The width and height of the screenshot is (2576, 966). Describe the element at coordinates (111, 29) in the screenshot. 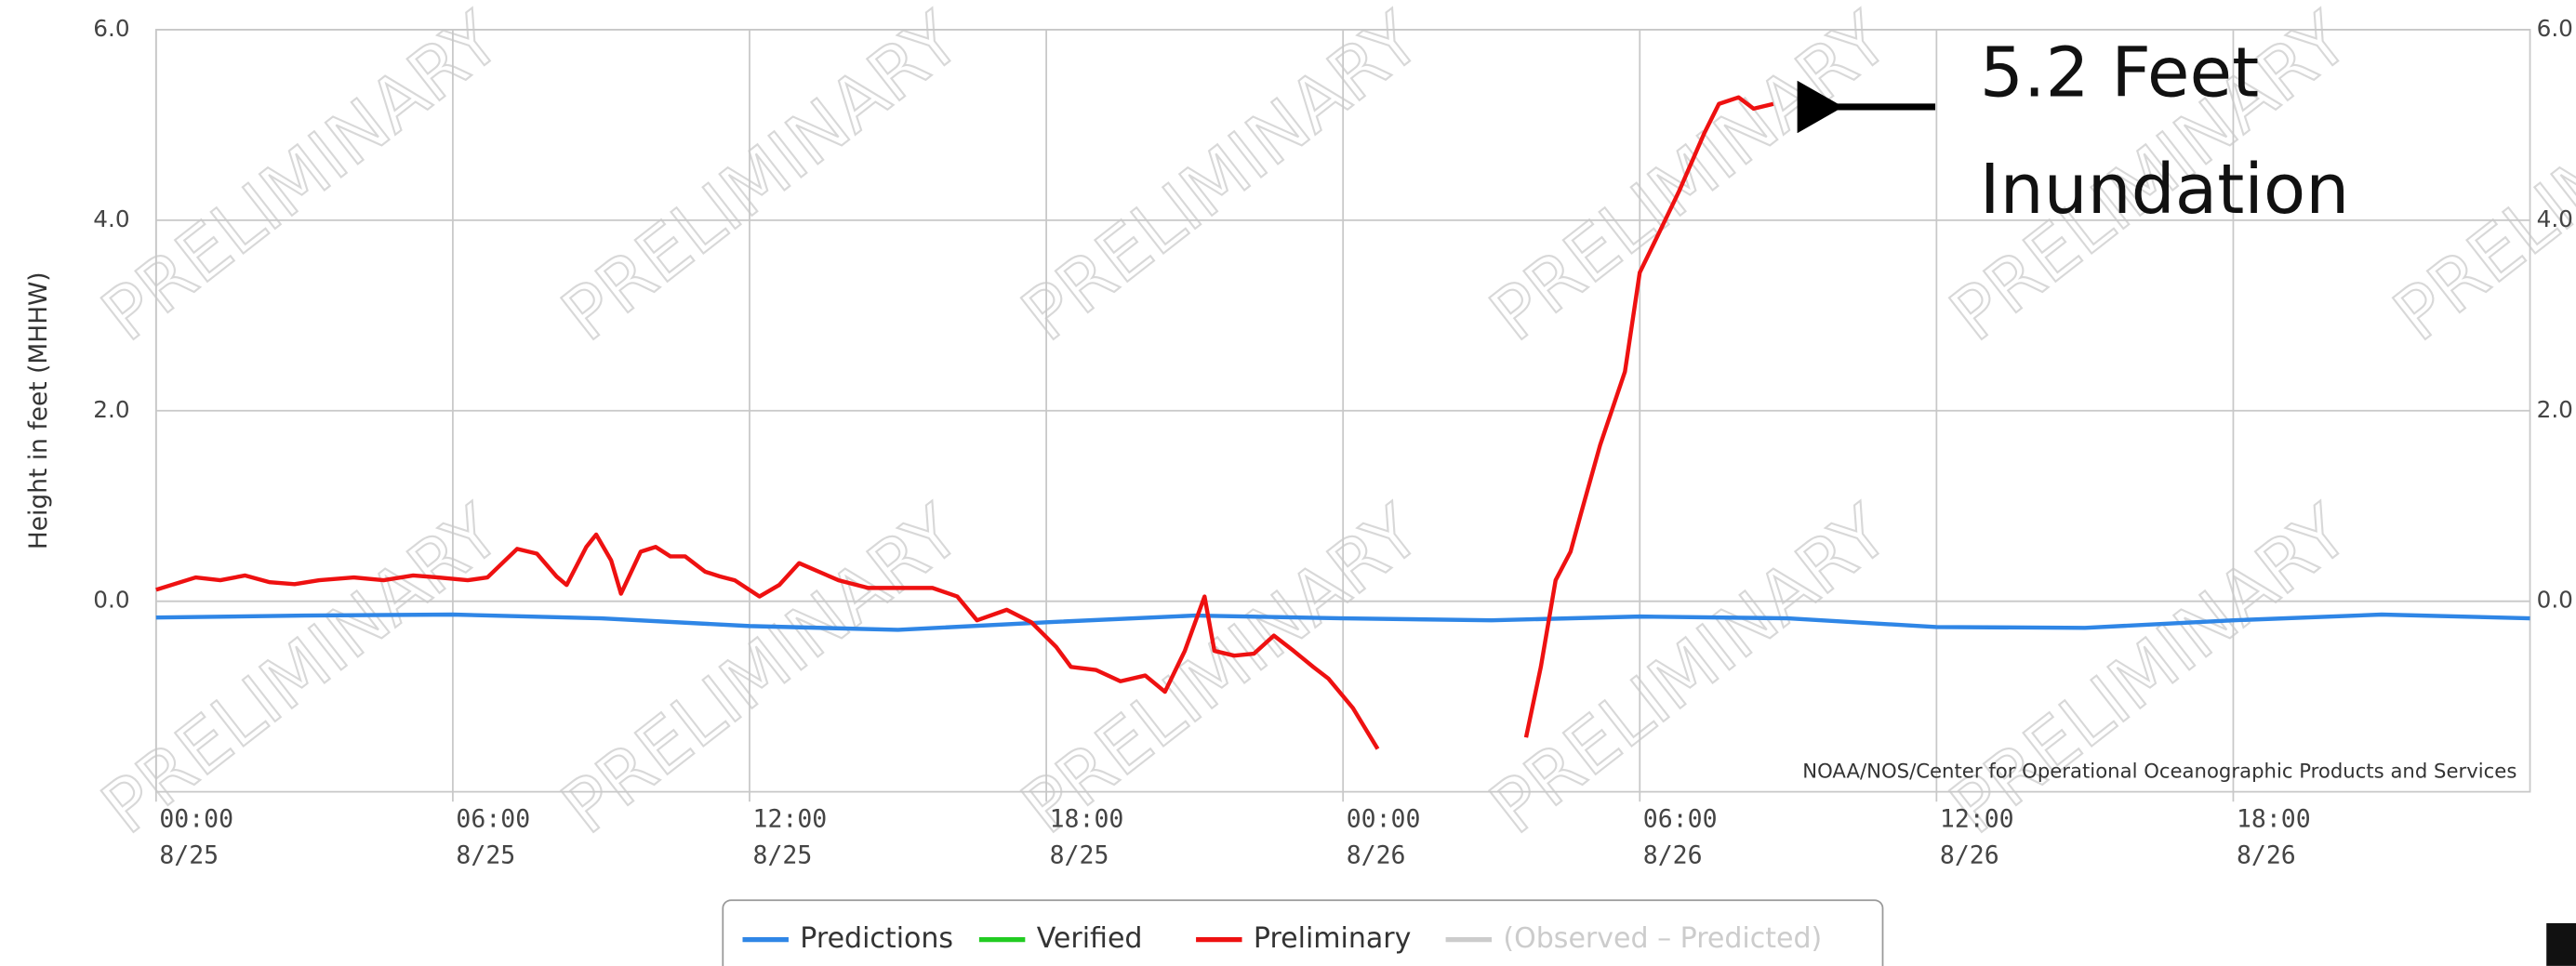

I see `y-tick-label: 6.0` at that location.